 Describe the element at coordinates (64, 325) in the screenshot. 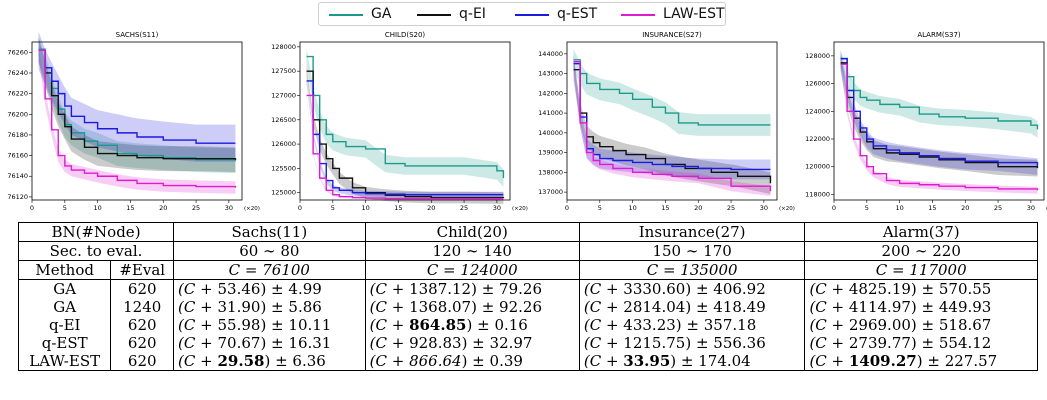

I see `method-cell: q-EI` at that location.